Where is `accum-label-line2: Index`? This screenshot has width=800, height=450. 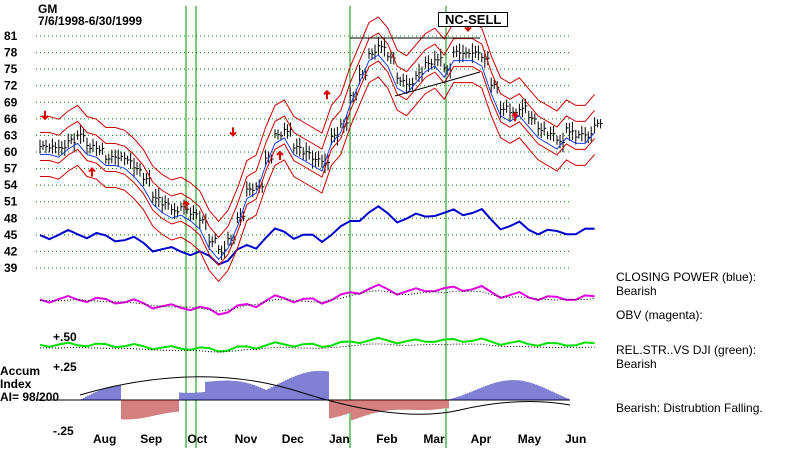 accum-label-line2: Index is located at coordinates (16, 384).